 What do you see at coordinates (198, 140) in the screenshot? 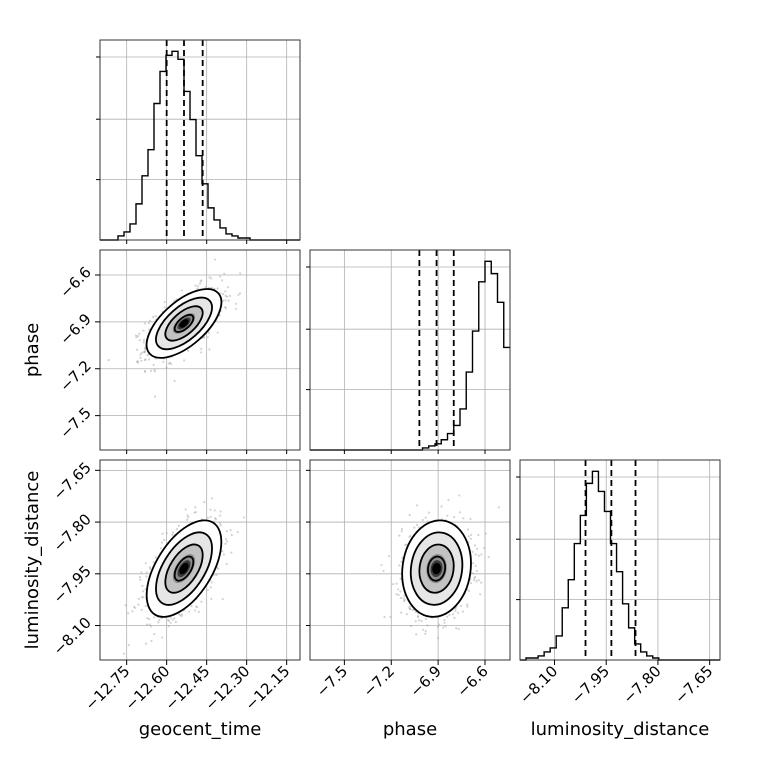
I see `hist-panel-geocent_time` at bounding box center [198, 140].